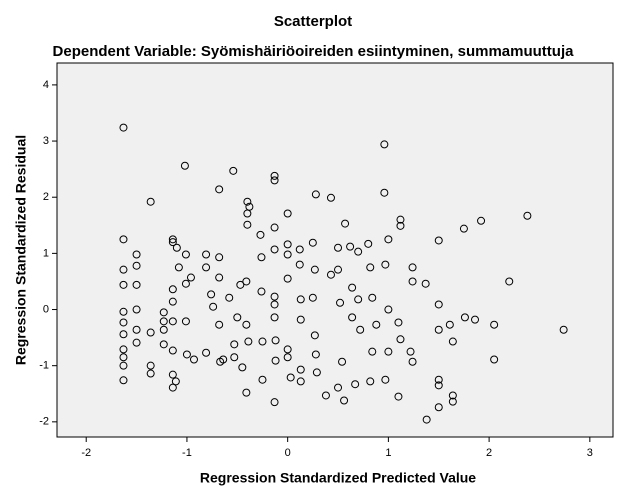  What do you see at coordinates (44, 366) in the screenshot?
I see `y-tick-label: -1` at bounding box center [44, 366].